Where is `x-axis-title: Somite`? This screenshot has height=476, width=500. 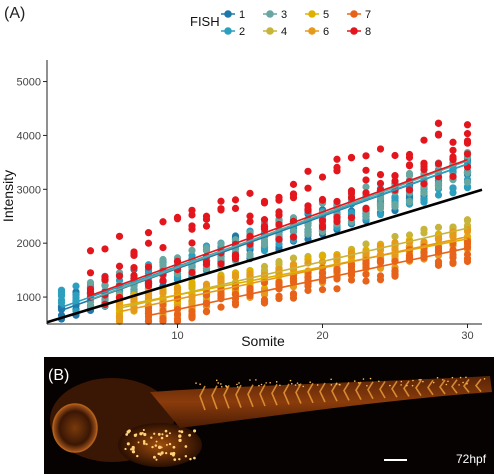
x-axis-title: Somite is located at coordinates (263, 341).